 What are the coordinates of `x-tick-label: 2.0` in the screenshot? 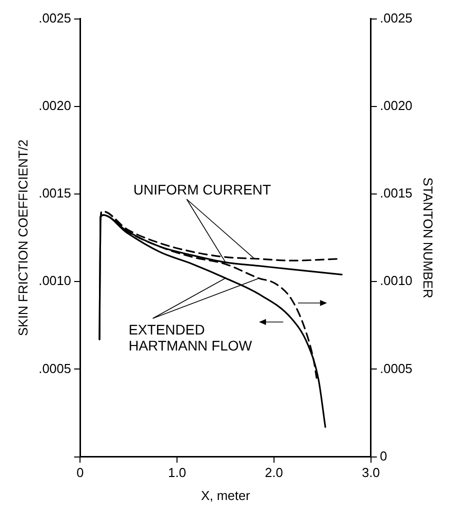 It's located at (273, 472).